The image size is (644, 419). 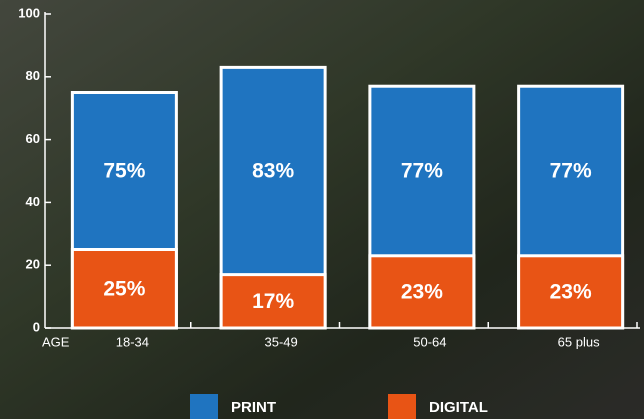 I want to click on legend-label: PRINT, so click(x=253, y=407).